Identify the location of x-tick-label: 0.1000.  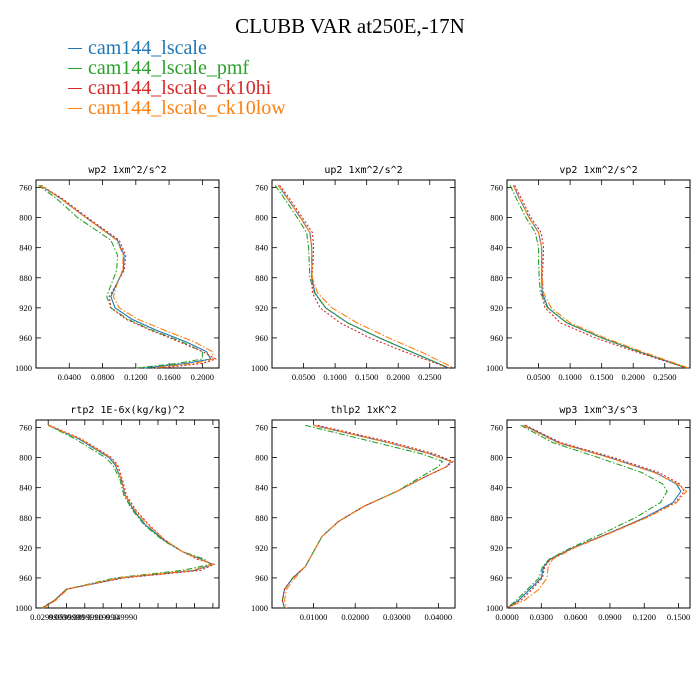
(569, 377).